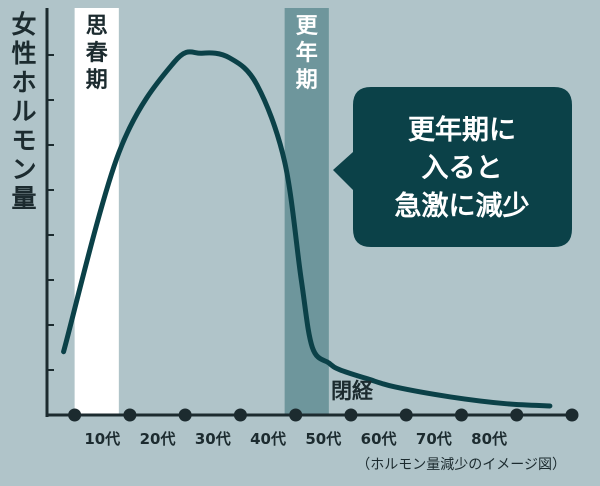  What do you see at coordinates (295, 439) in the screenshot?
I see `x-tick-labels: 10代 20代 30代 40代 50代 60代 70代 80代` at bounding box center [295, 439].